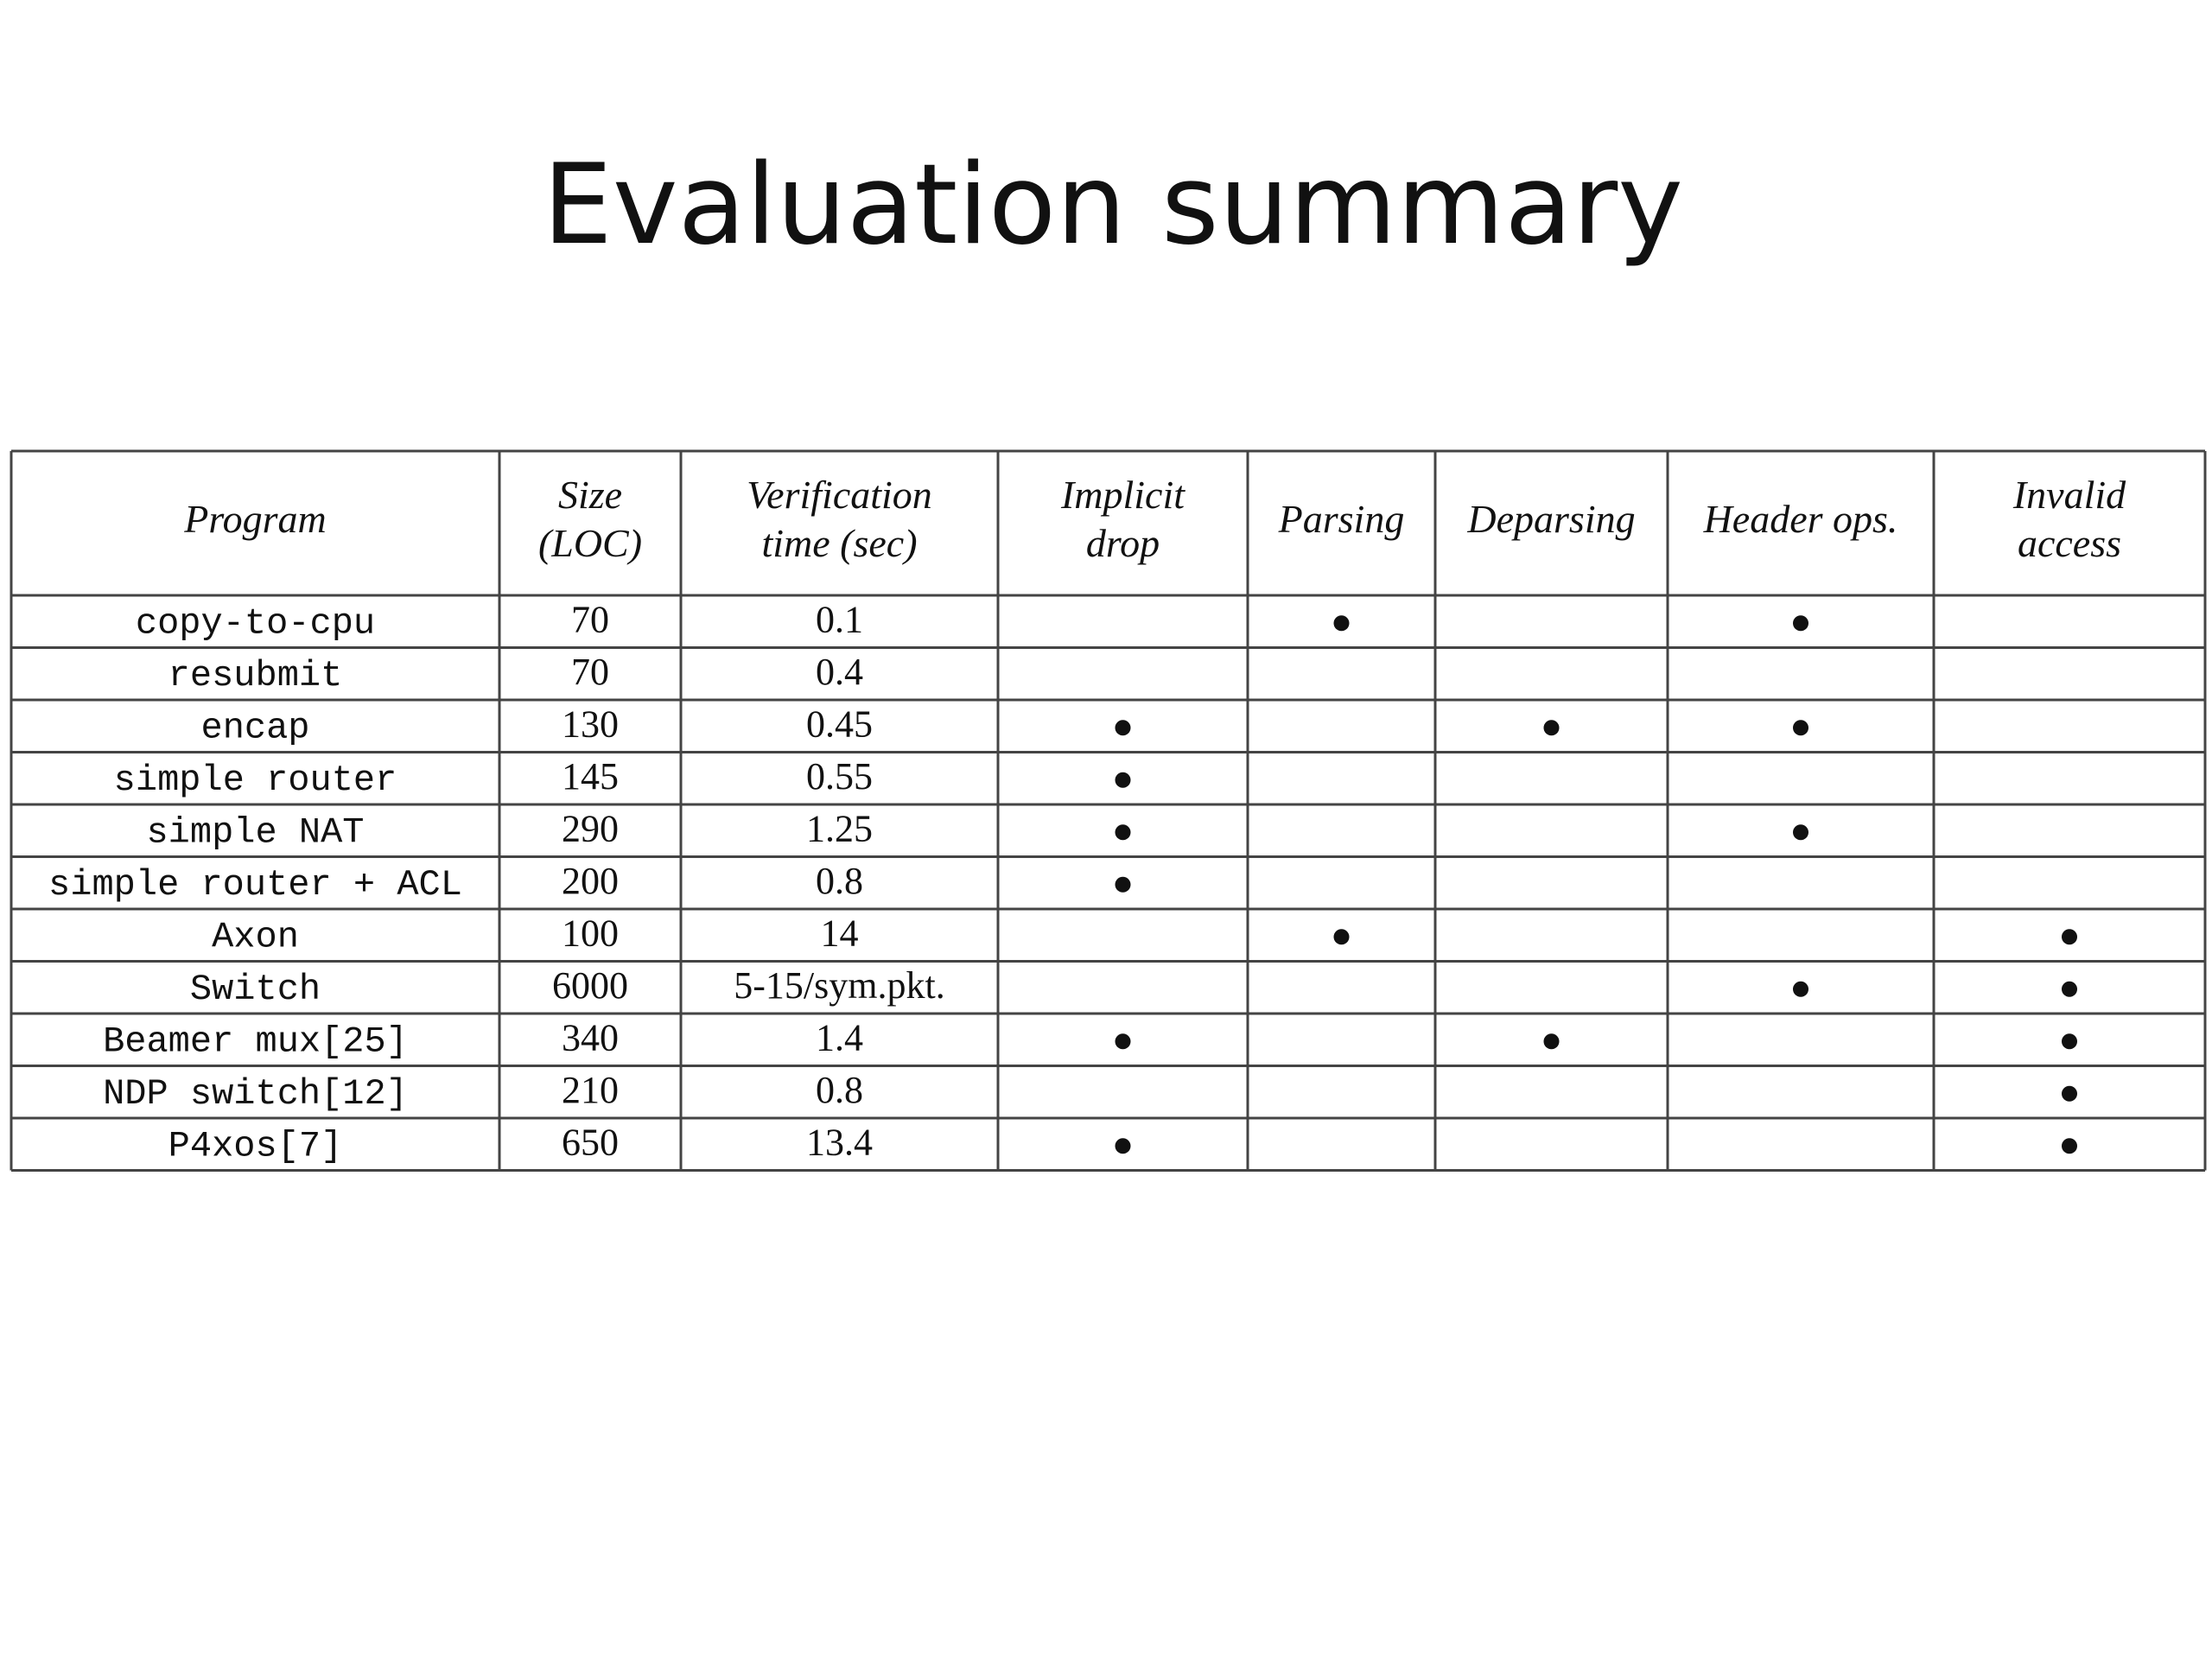 This screenshot has height=1659, width=2212. Describe the element at coordinates (839, 672) in the screenshot. I see `verification-time: 0.4` at that location.